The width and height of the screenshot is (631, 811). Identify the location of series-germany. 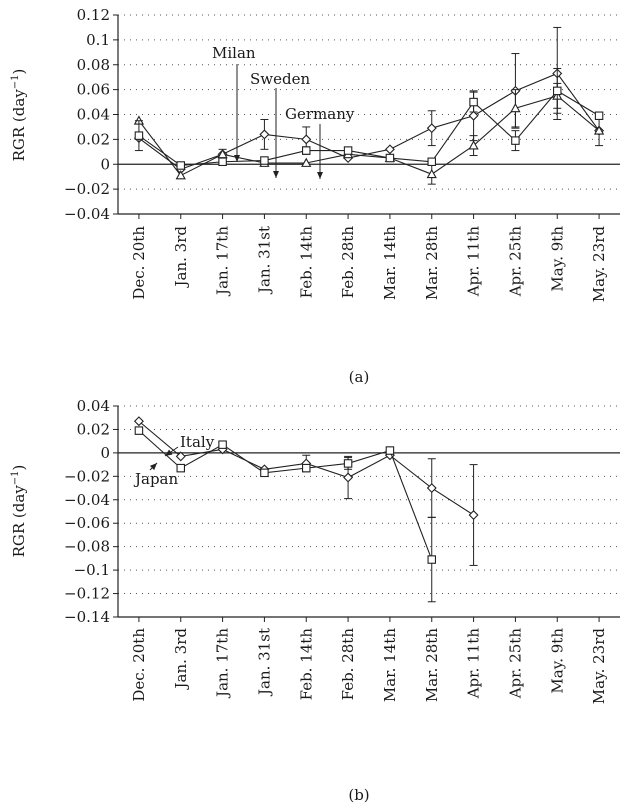
(369, 118).